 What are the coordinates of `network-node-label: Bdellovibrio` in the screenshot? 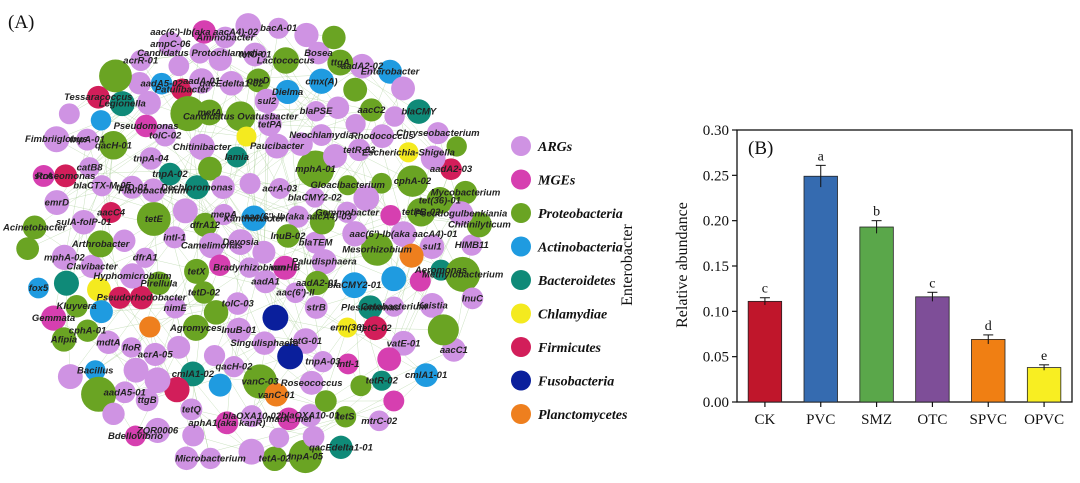 It's located at (135, 436).